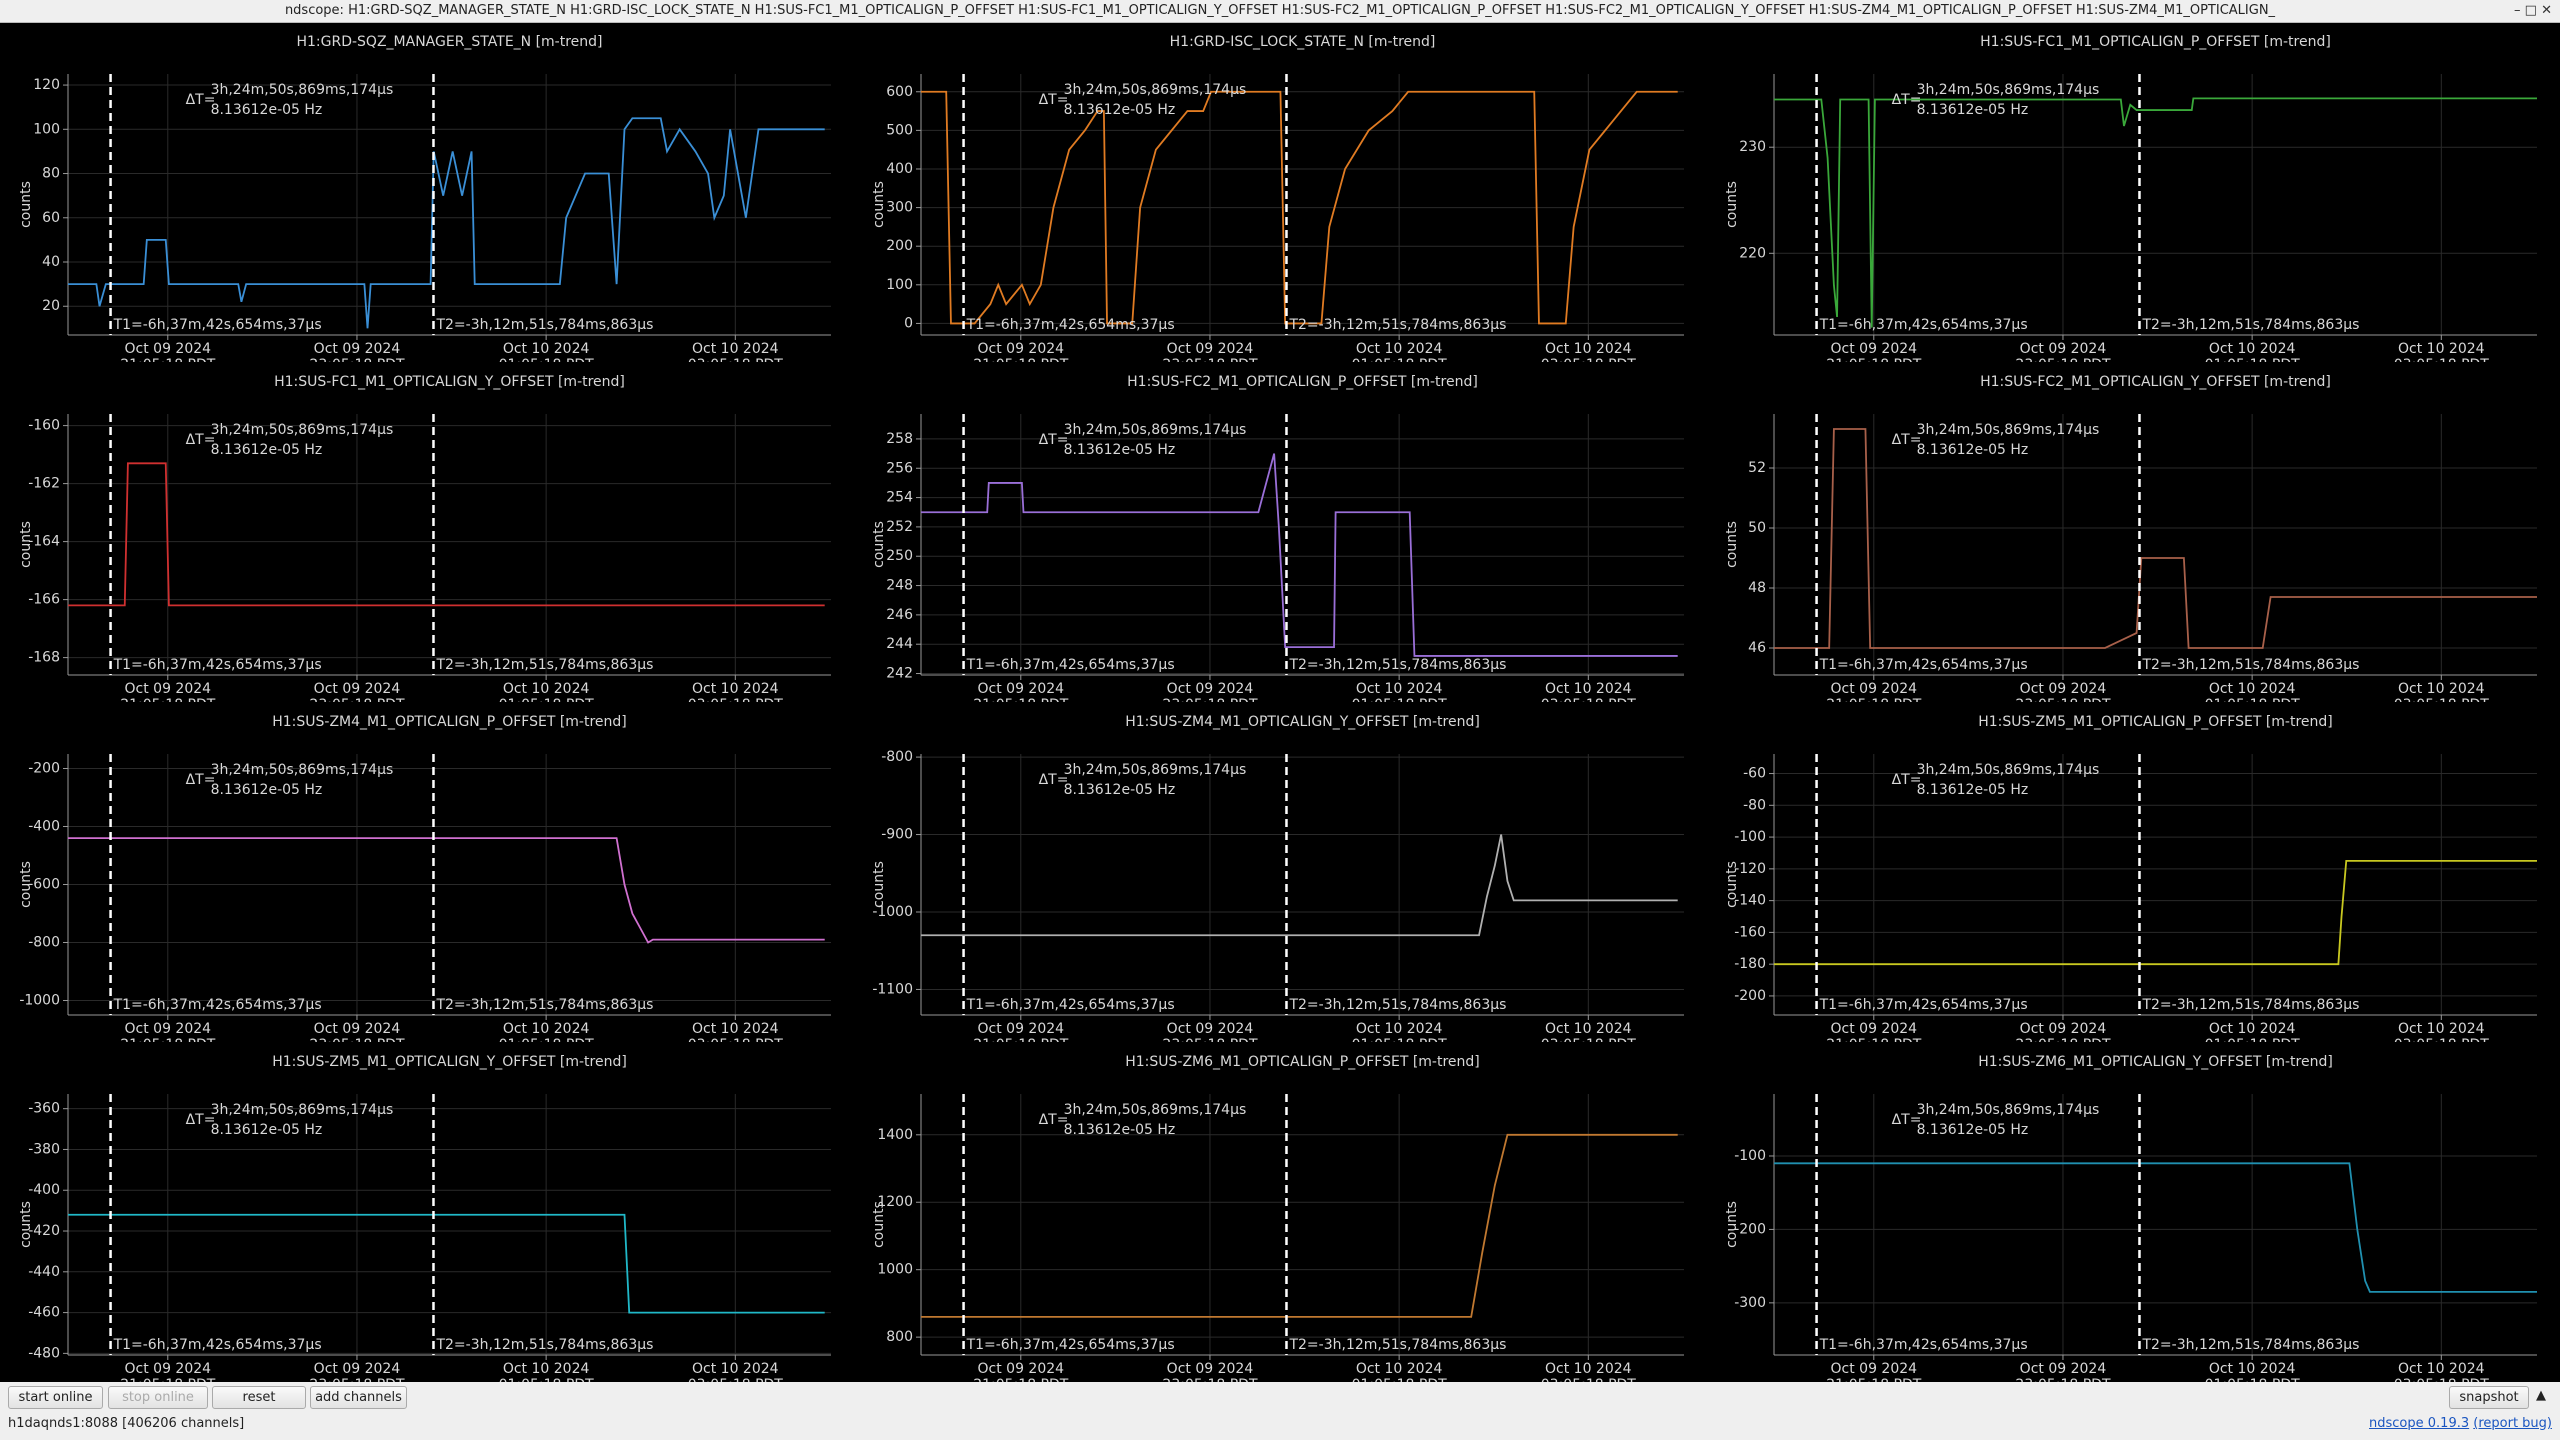 Image resolution: width=2560 pixels, height=1440 pixels. Describe the element at coordinates (1754, 805) in the screenshot. I see `y-tick-label: -80` at that location.